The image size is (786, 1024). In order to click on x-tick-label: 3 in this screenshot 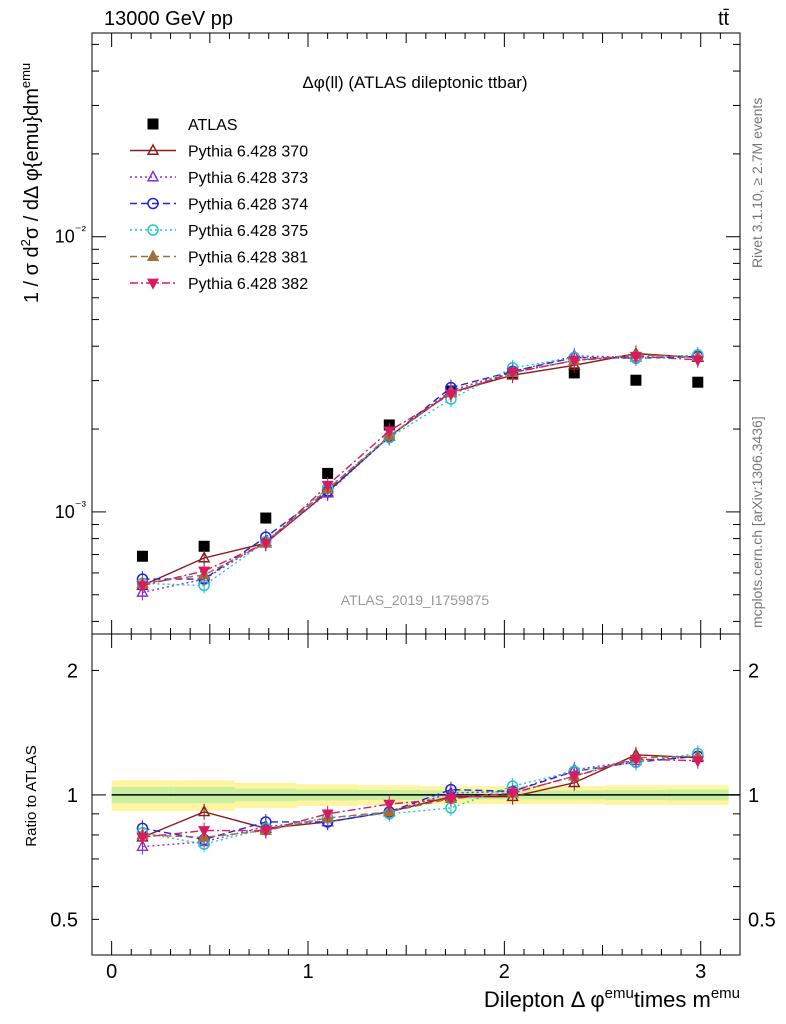, I will do `click(700, 972)`.